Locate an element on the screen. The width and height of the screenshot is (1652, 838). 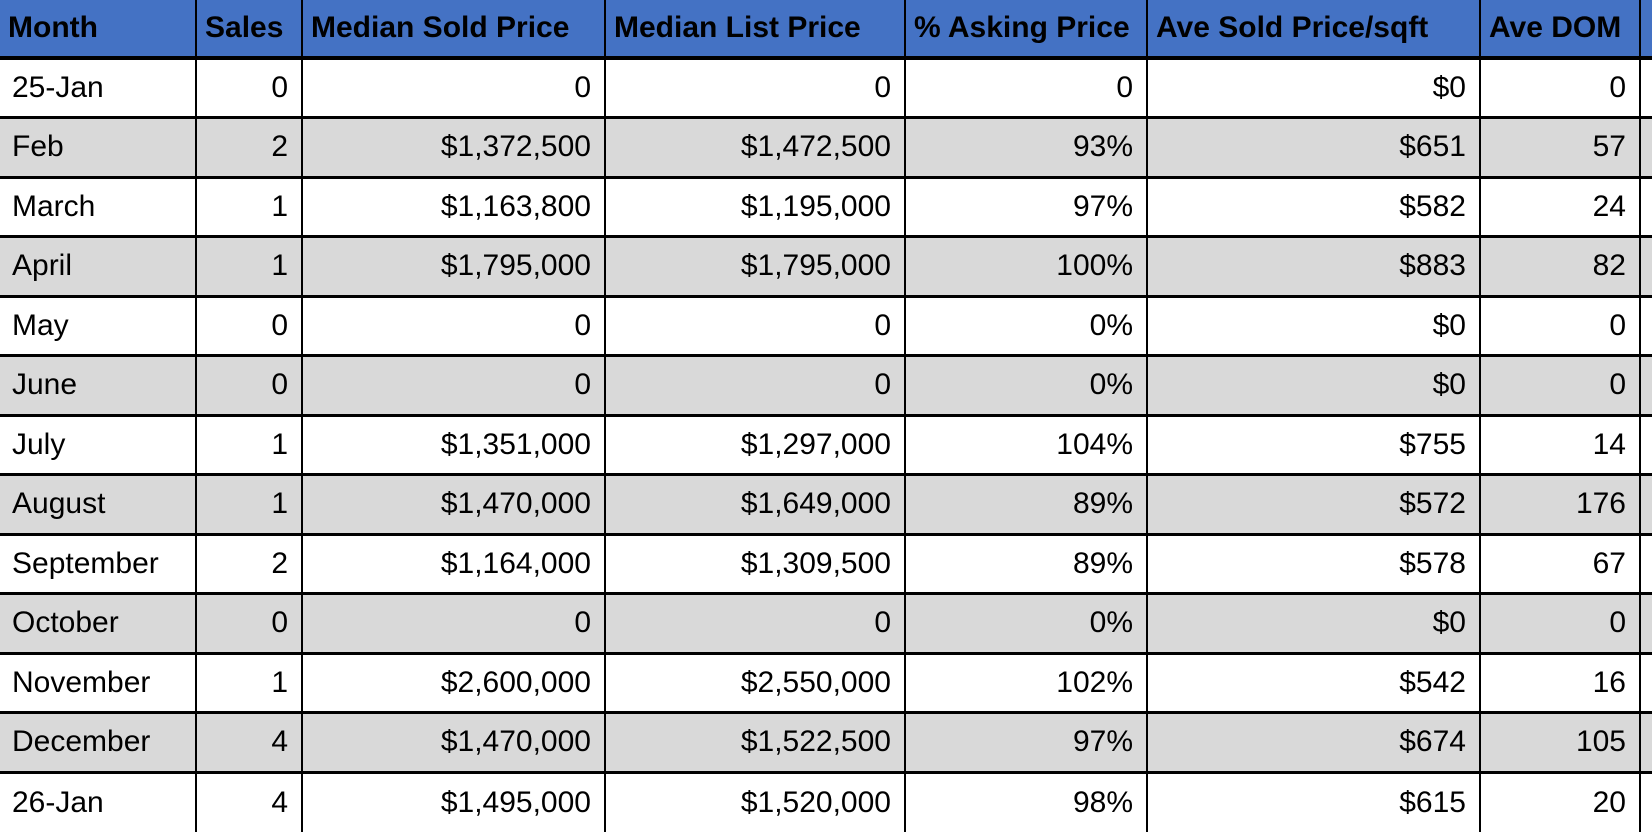
column-header-ave-dom: Ave DOM is located at coordinates (1559, 30).